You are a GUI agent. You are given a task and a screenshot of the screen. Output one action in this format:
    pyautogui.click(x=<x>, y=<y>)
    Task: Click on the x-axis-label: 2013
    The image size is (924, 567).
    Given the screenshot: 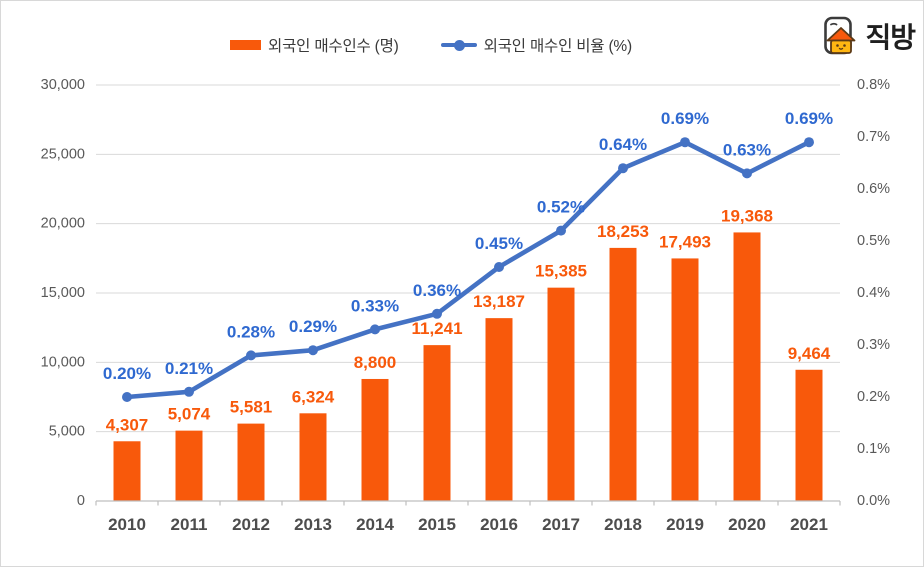 What is the action you would take?
    pyautogui.click(x=313, y=524)
    